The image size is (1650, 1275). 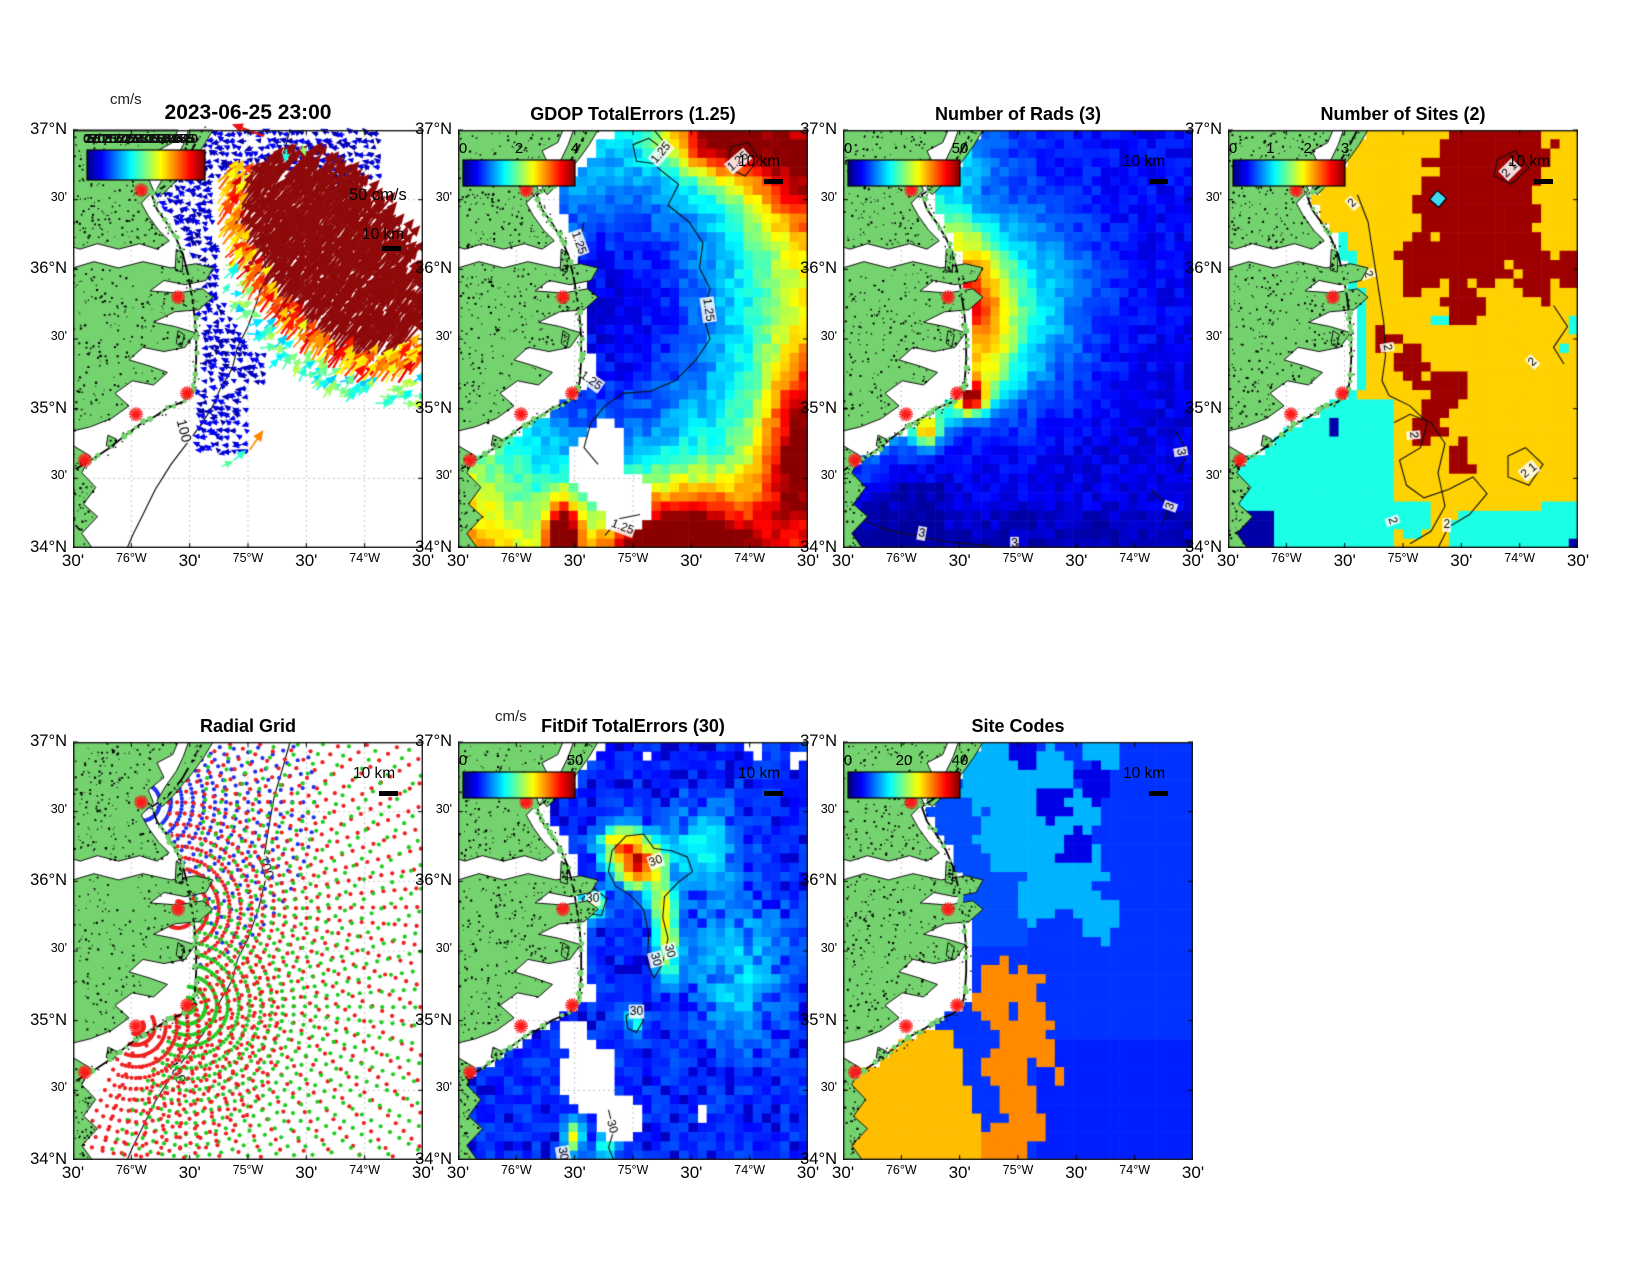 I want to click on reference-vector-label: 50 cm/s, so click(x=378, y=195).